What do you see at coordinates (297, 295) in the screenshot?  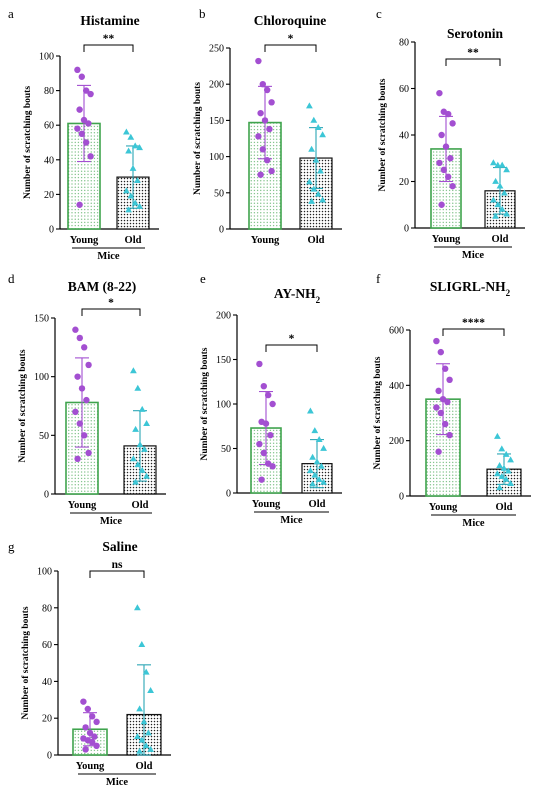 I see `chart-title: AY-NH2` at bounding box center [297, 295].